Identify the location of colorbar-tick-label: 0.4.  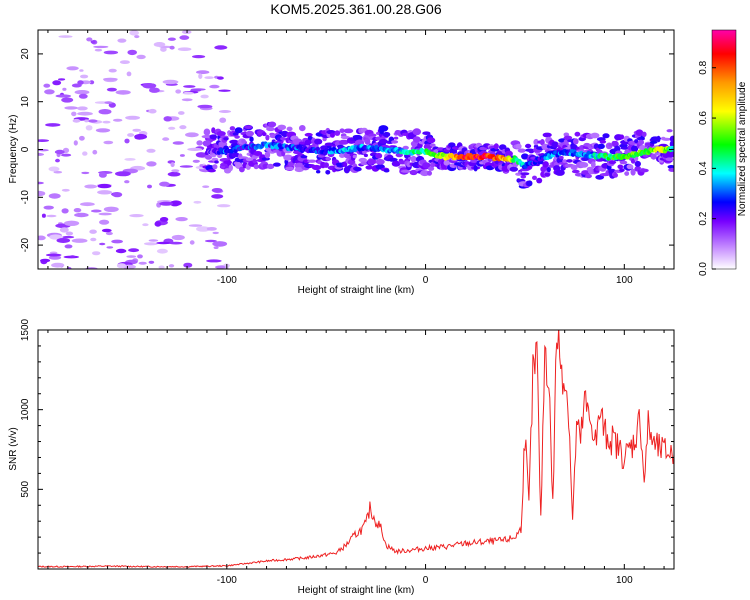
(703, 168).